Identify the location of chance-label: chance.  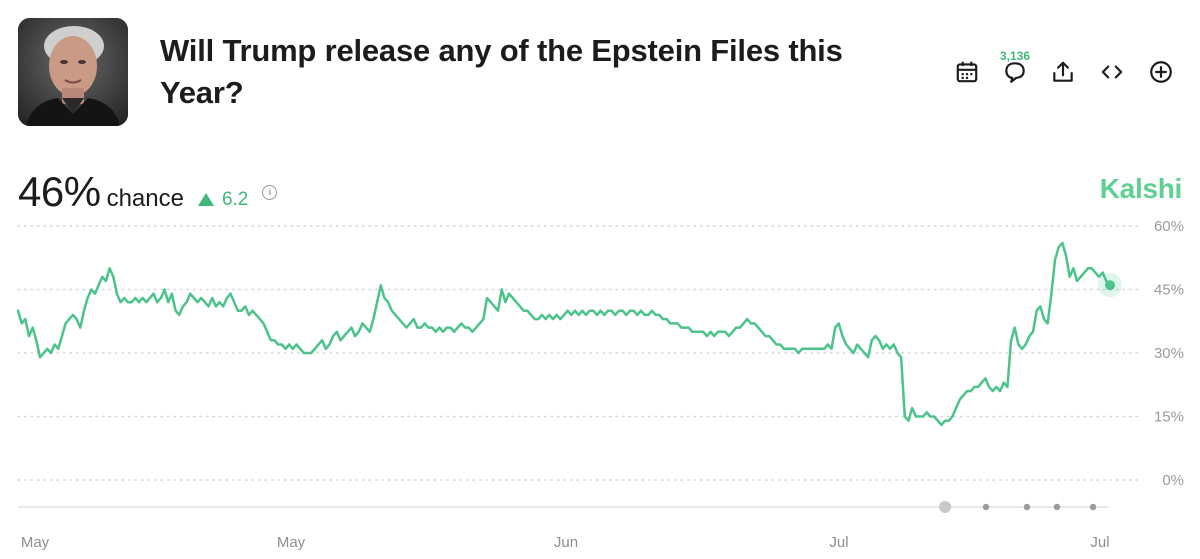
(145, 198).